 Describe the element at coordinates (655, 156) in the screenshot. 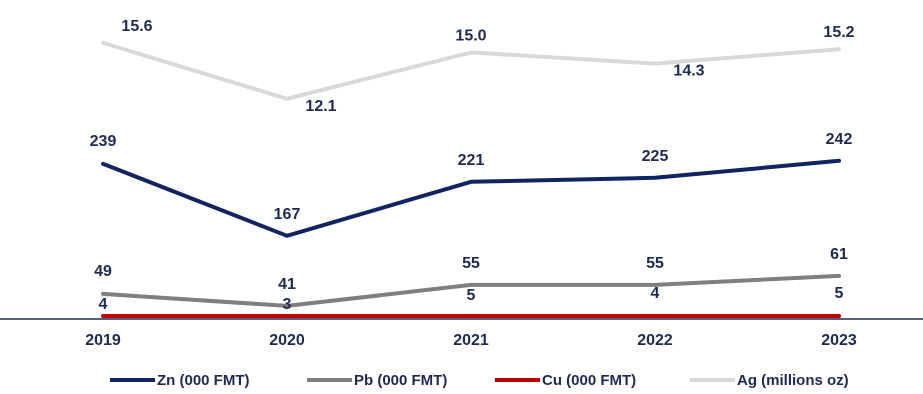

I see `zn-data-label: 225` at that location.